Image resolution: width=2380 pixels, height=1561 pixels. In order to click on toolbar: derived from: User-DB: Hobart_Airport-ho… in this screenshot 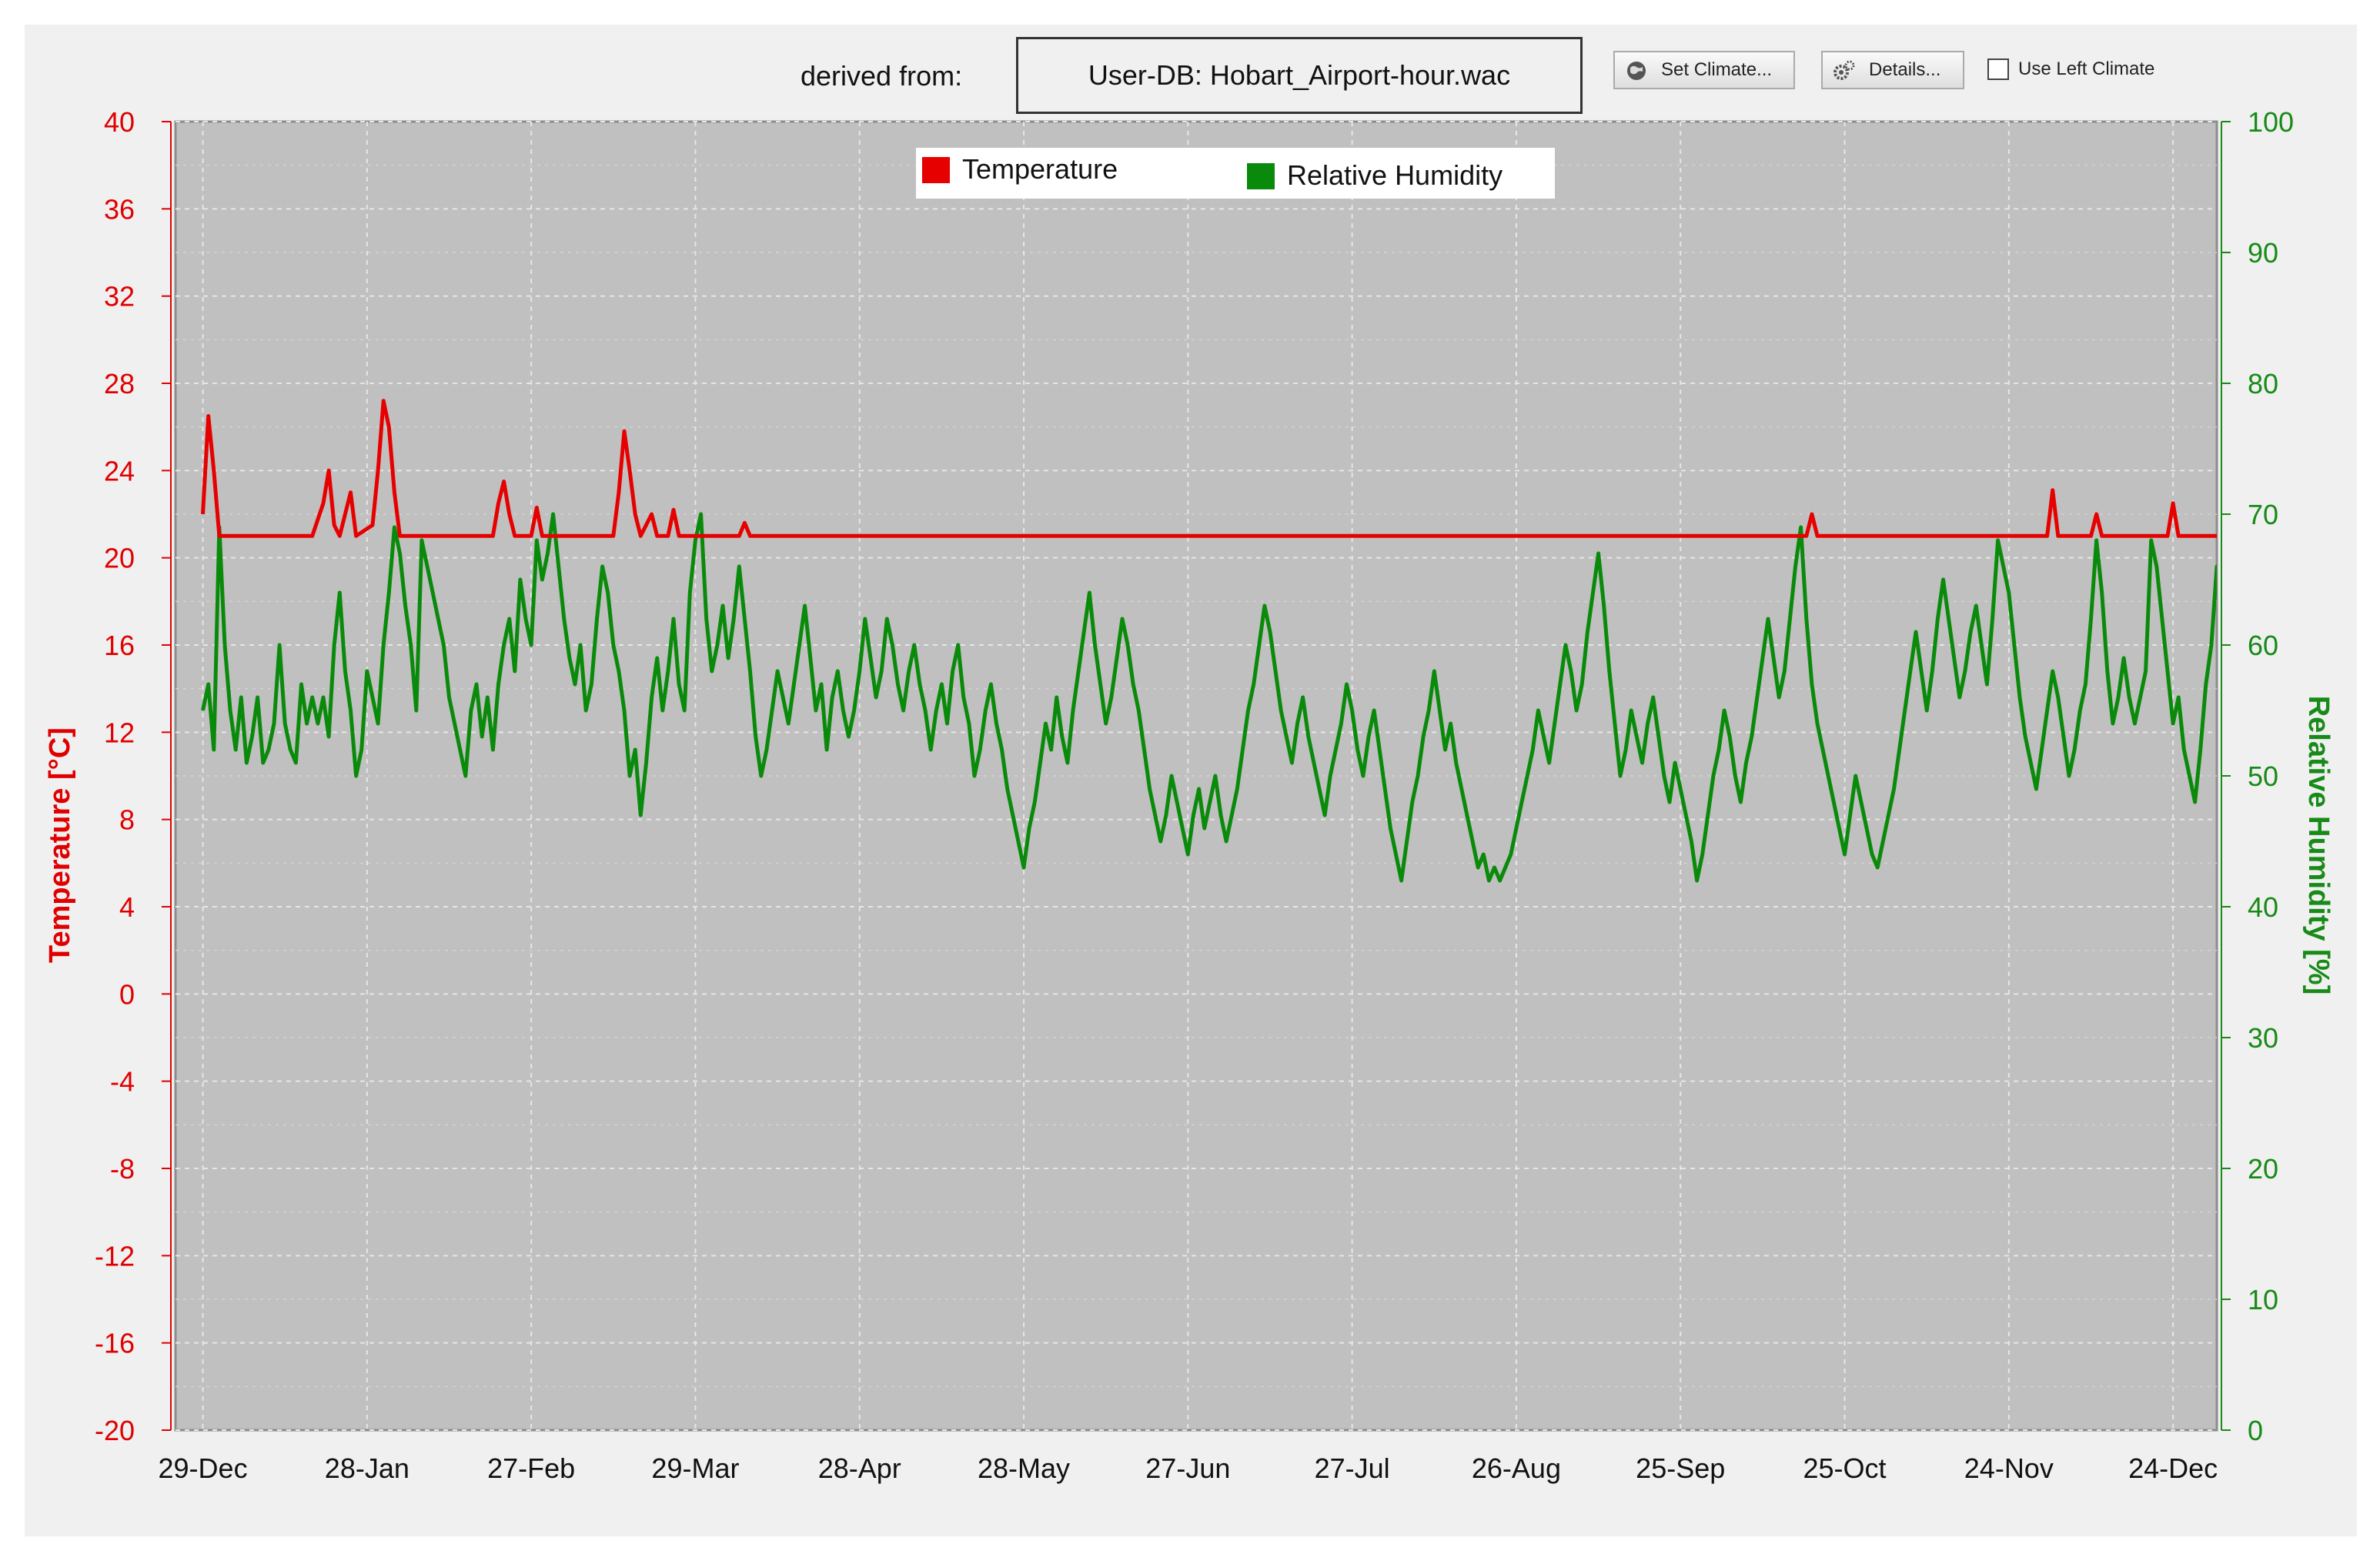, I will do `click(1190, 57)`.